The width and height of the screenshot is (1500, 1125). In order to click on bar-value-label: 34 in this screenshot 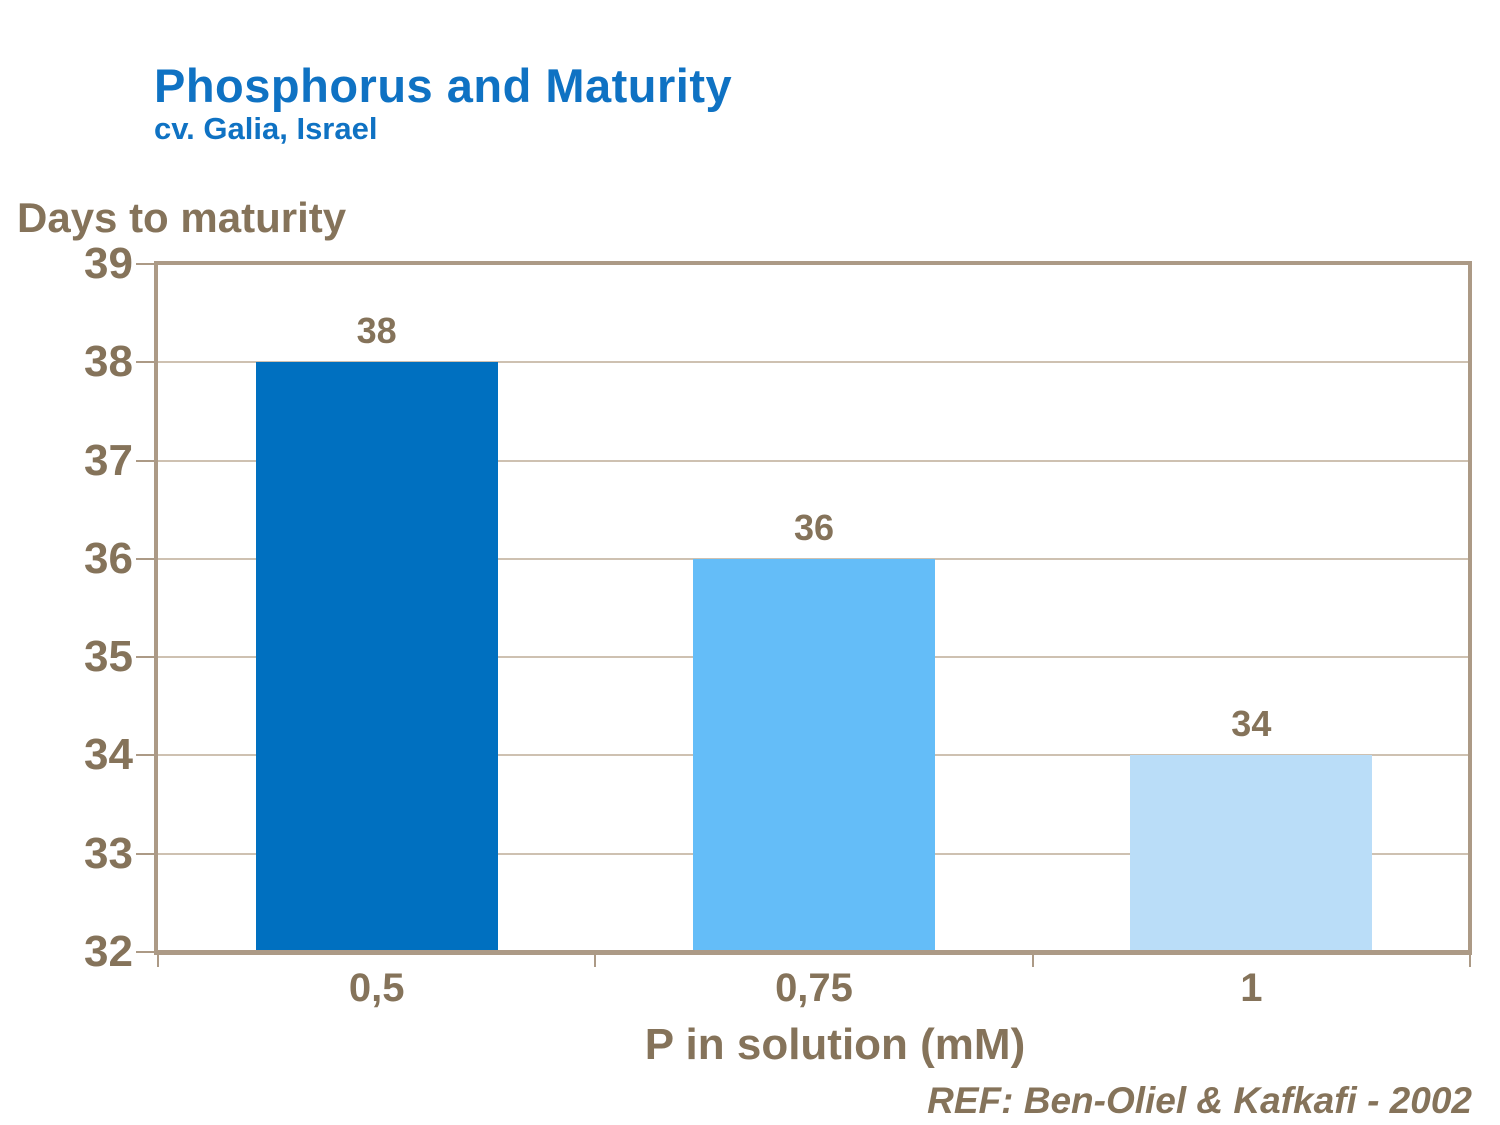, I will do `click(1251, 724)`.